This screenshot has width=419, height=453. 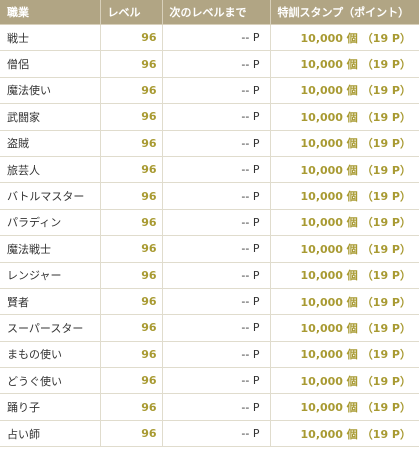 What do you see at coordinates (50, 38) in the screenshot?
I see `job-name: 戦士` at bounding box center [50, 38].